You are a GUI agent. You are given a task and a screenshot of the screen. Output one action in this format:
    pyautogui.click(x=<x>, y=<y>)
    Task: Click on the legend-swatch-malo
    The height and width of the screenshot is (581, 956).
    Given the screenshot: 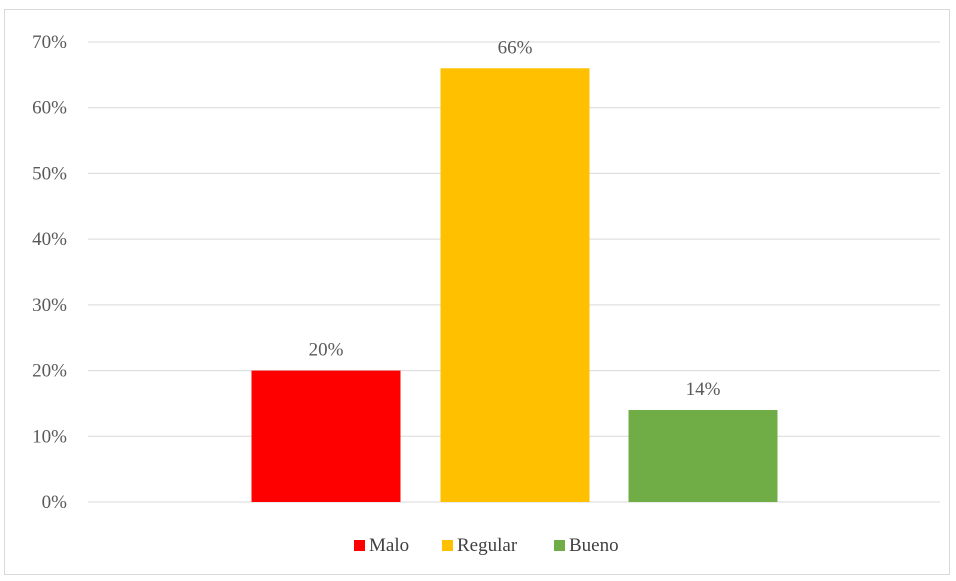 What is the action you would take?
    pyautogui.click(x=359, y=545)
    